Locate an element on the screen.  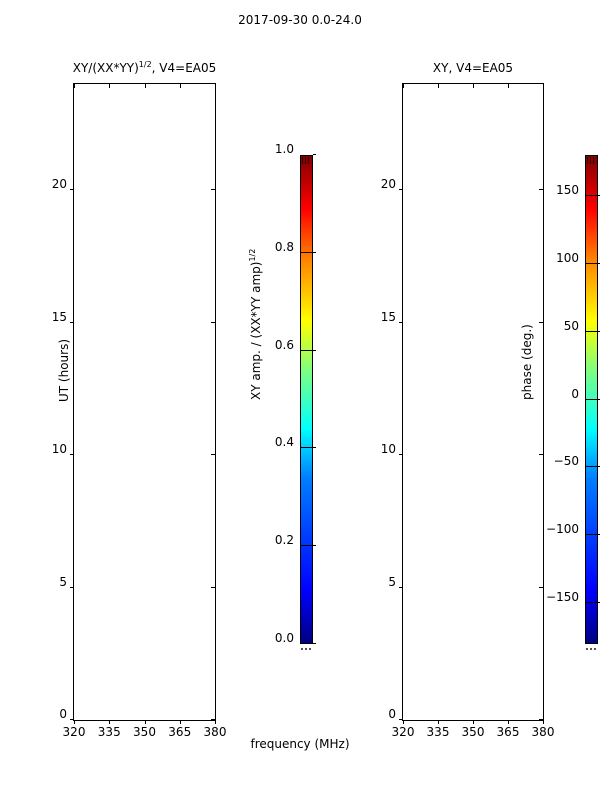
amplitude-ratio-colorbar-title-base: XY amp. / (XX*YY amp) is located at coordinates (256, 330).